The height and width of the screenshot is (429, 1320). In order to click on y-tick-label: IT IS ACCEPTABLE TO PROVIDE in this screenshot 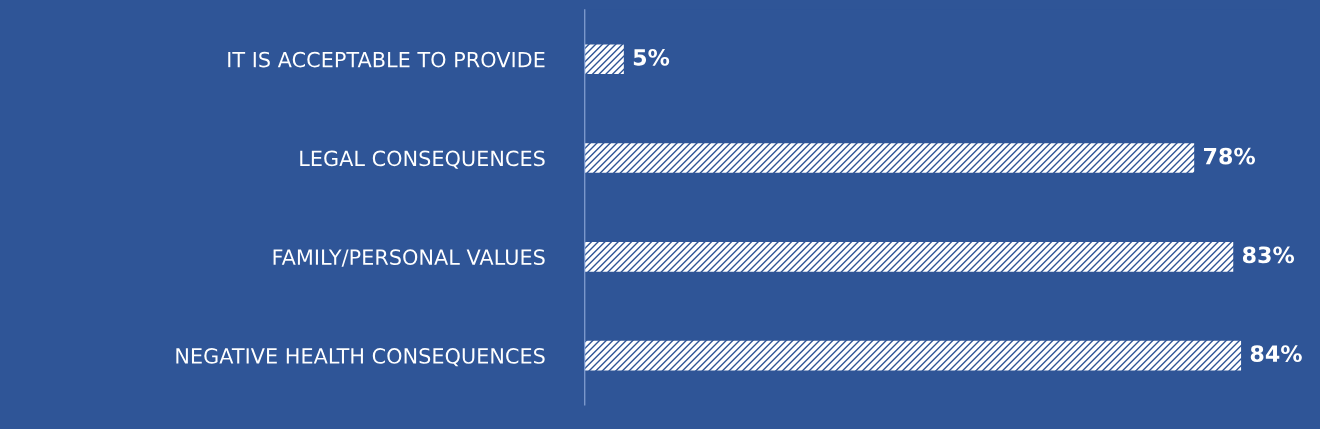, I will do `click(386, 59)`.